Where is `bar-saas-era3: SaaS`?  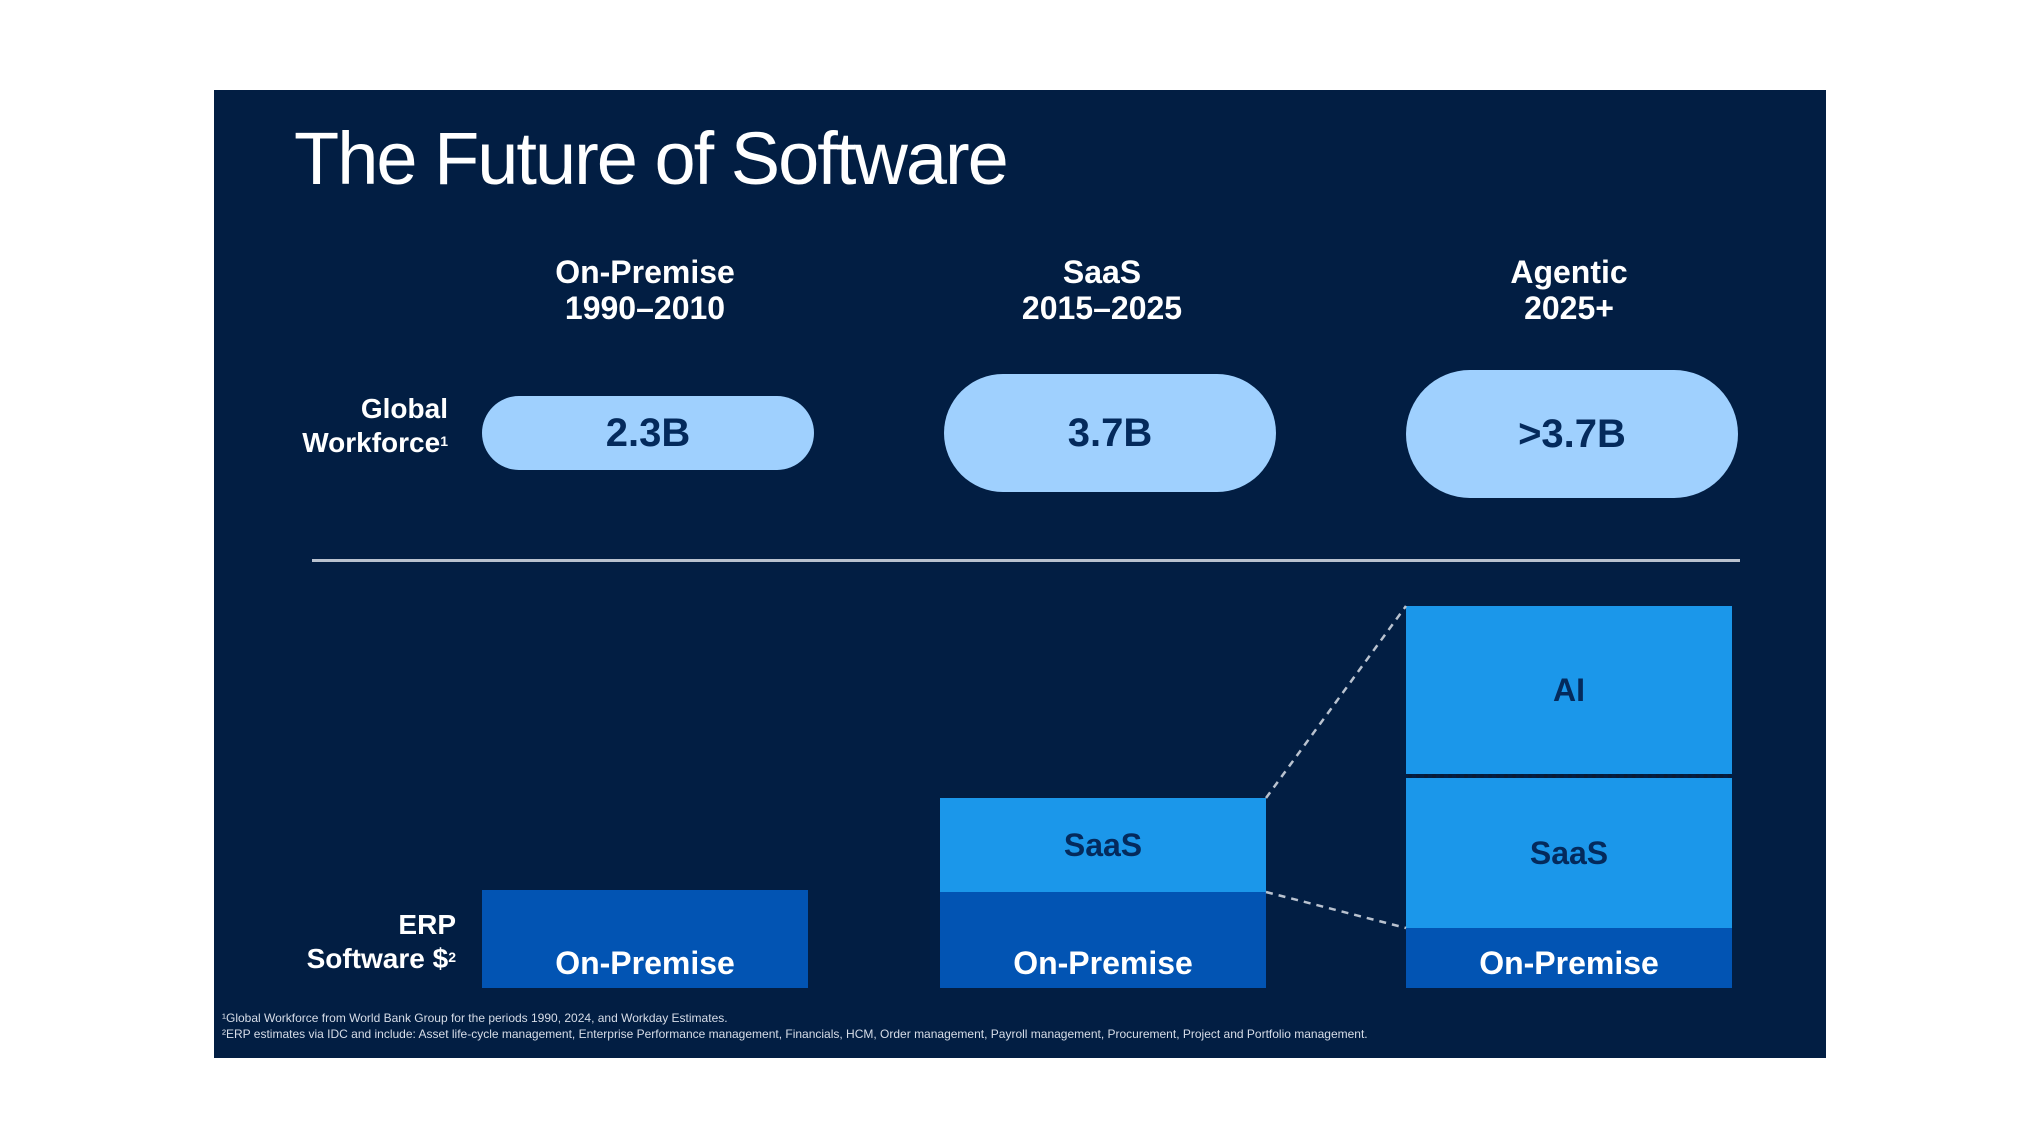 bar-saas-era3: SaaS is located at coordinates (1569, 853).